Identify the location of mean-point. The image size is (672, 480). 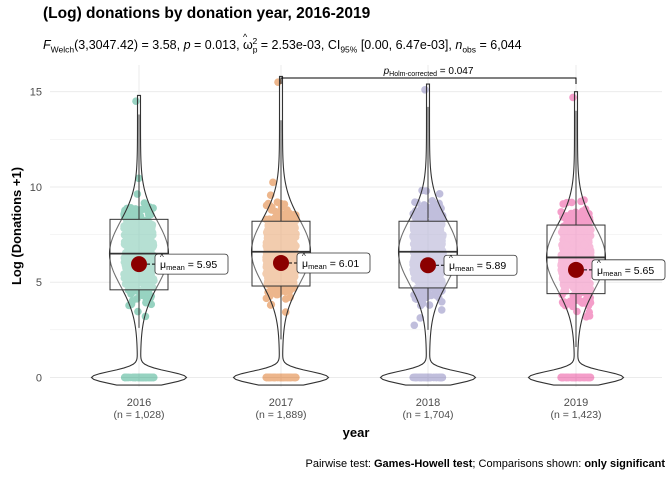
(428, 265).